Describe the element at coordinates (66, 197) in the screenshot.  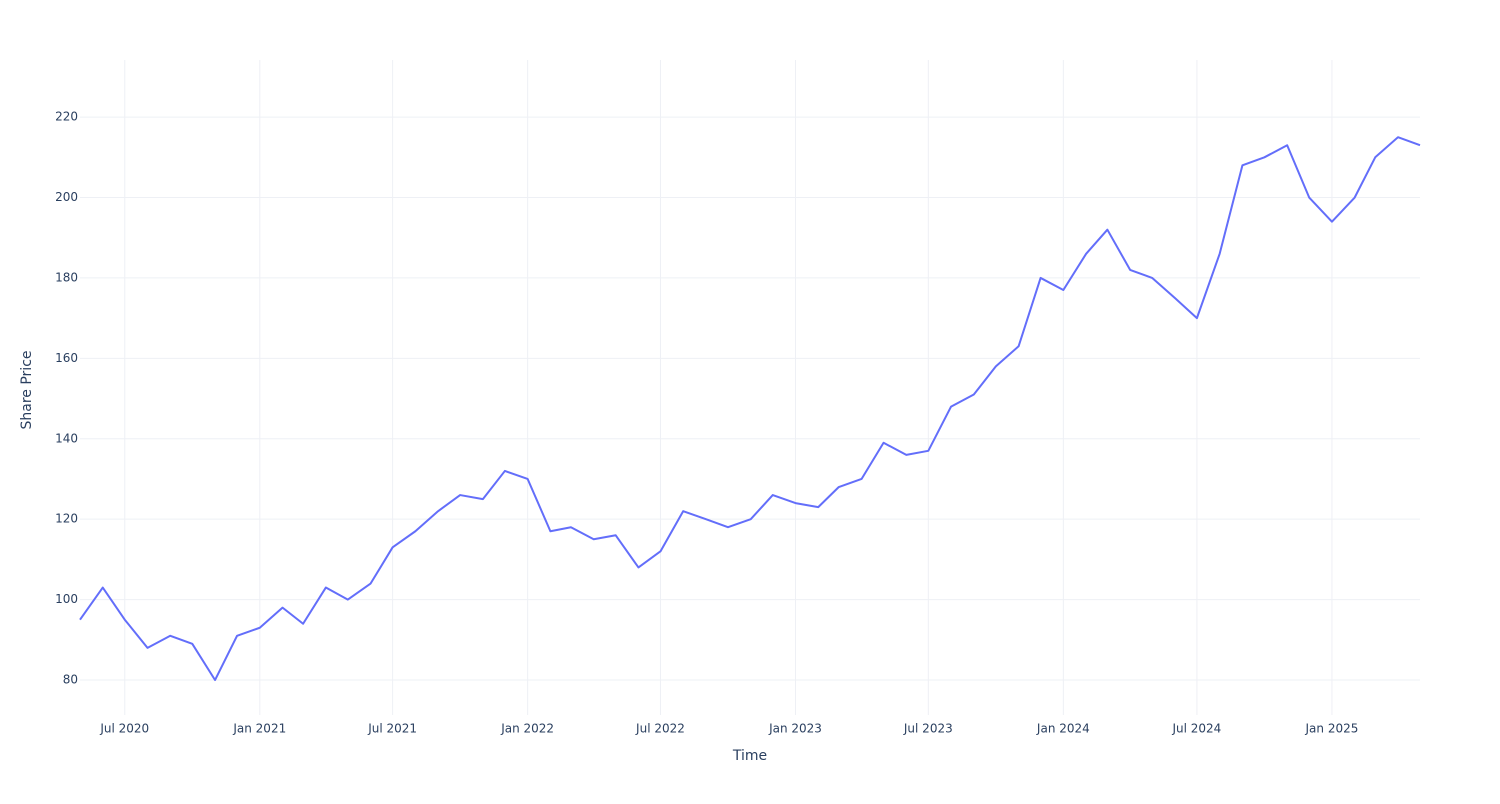
I see `y-tick-label: 200` at that location.